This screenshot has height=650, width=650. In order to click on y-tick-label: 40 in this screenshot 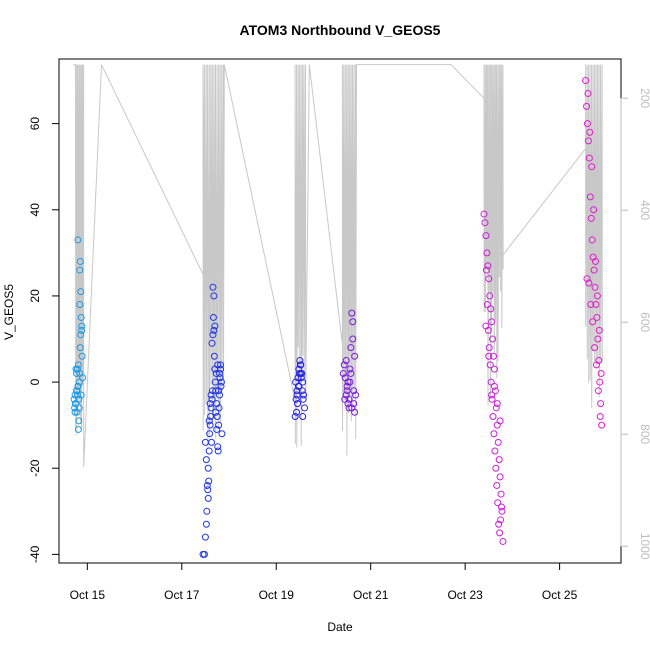, I will do `click(35, 210)`.